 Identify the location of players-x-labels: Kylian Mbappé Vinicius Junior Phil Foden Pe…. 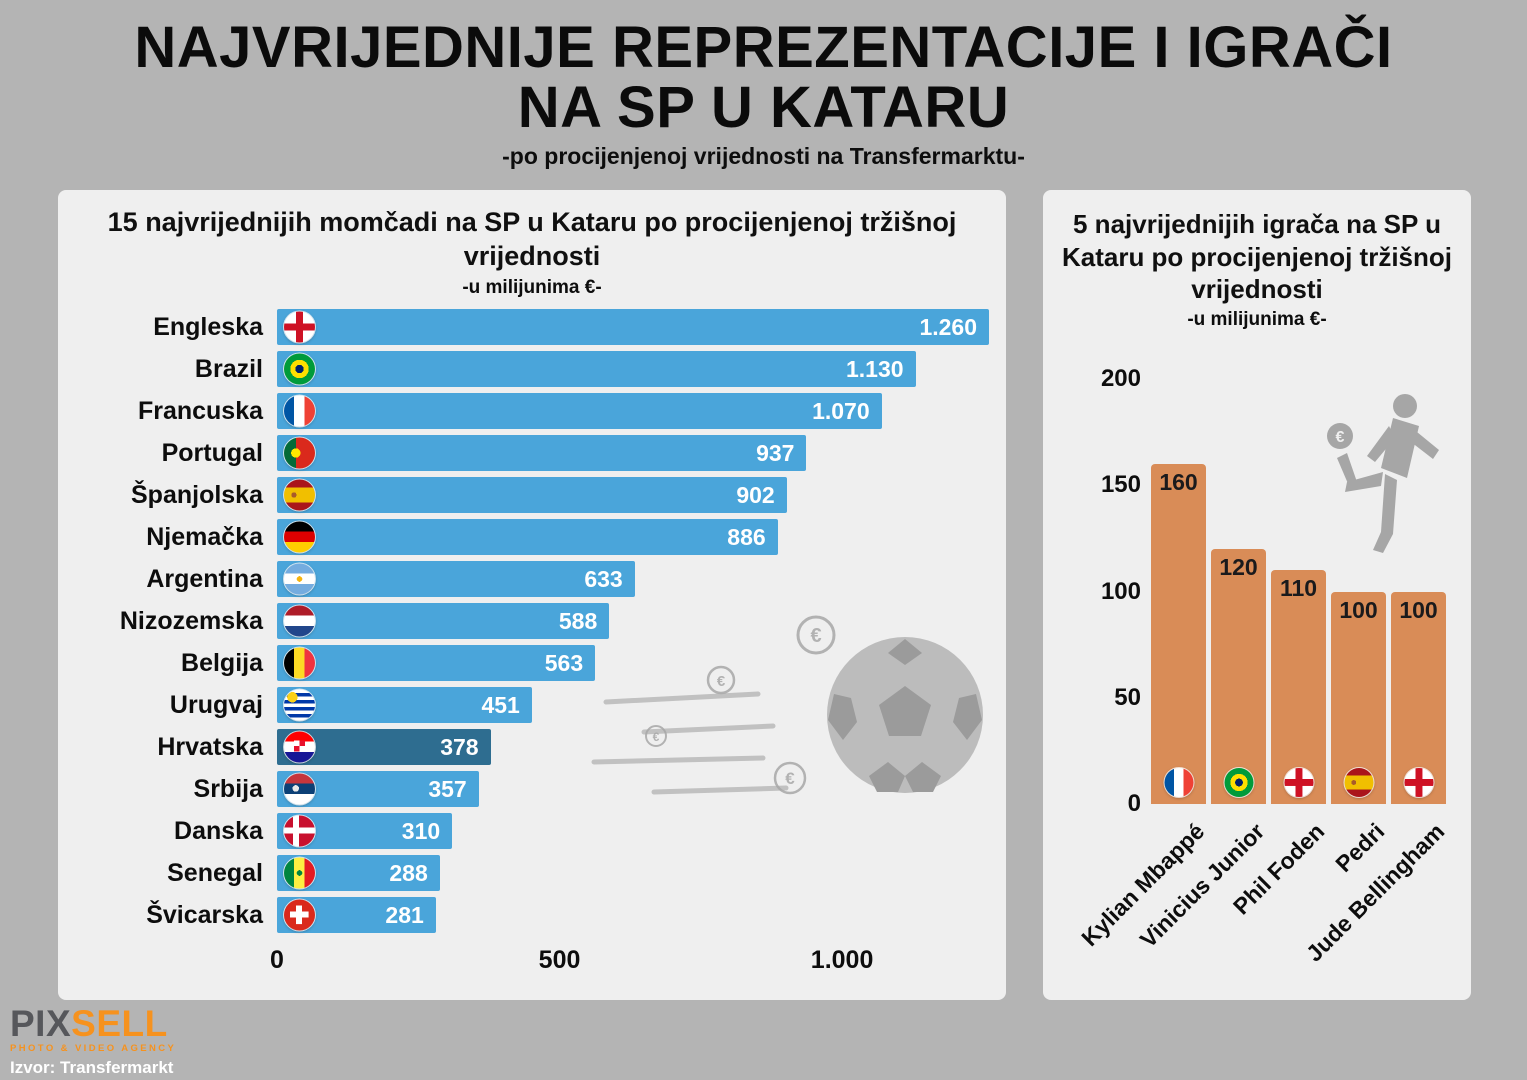
(1262, 905).